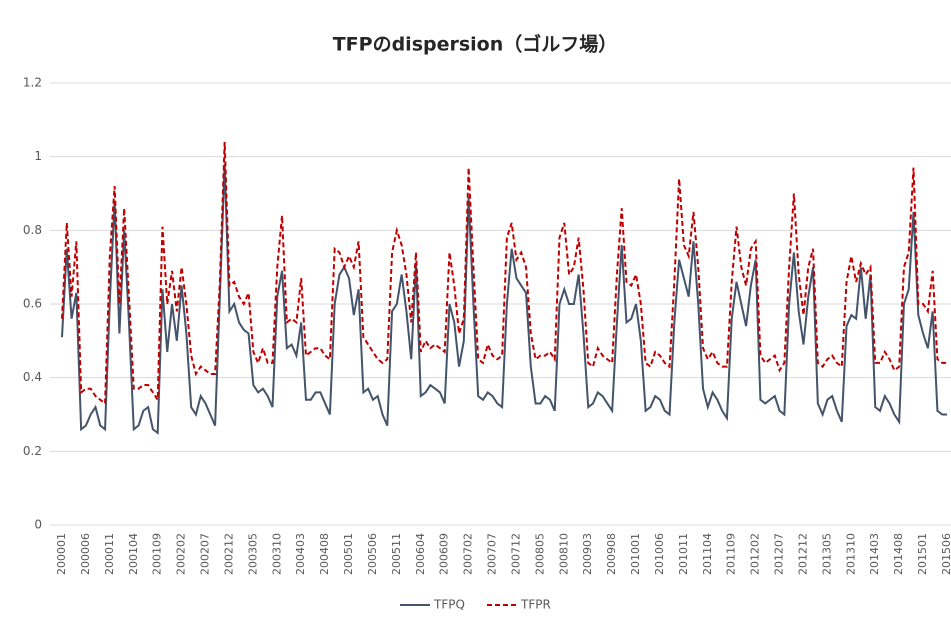 The width and height of the screenshot is (951, 628). I want to click on x-tick-label: 200202, so click(181, 554).